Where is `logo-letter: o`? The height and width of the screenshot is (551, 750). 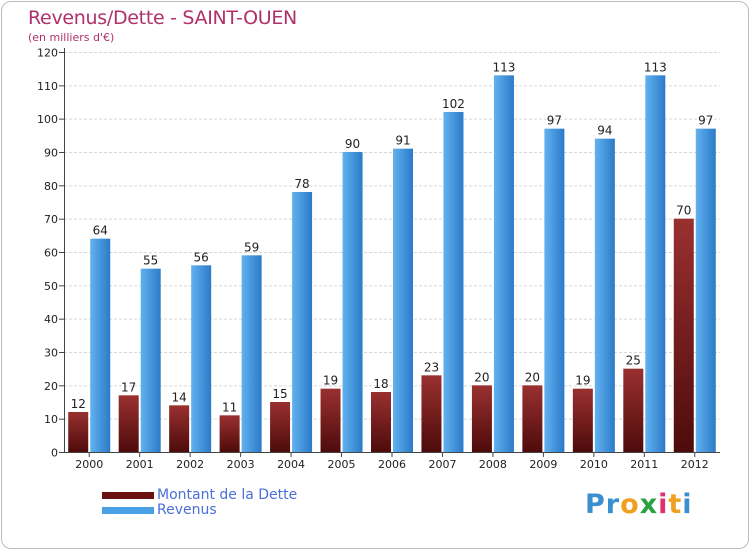 logo-letter: o is located at coordinates (630, 504).